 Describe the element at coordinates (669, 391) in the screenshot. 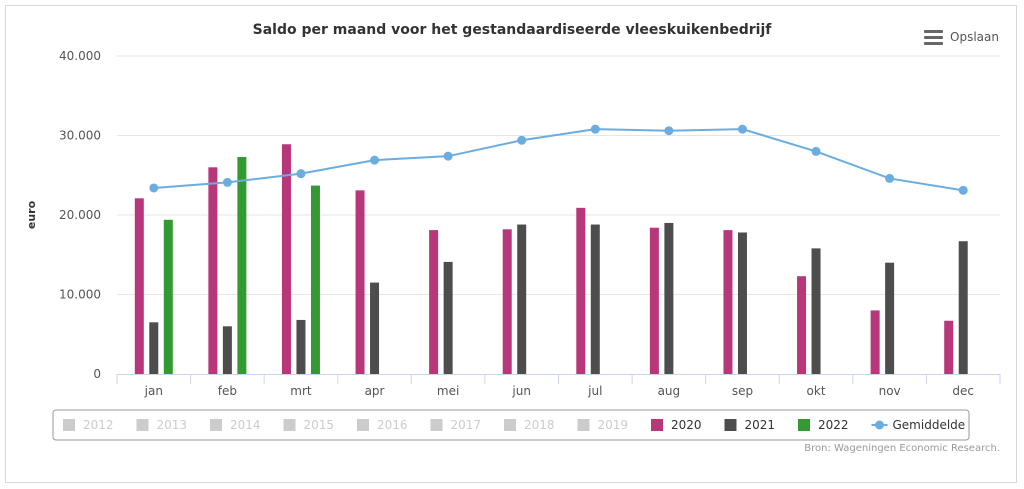

I see `x-tick-label: aug` at that location.